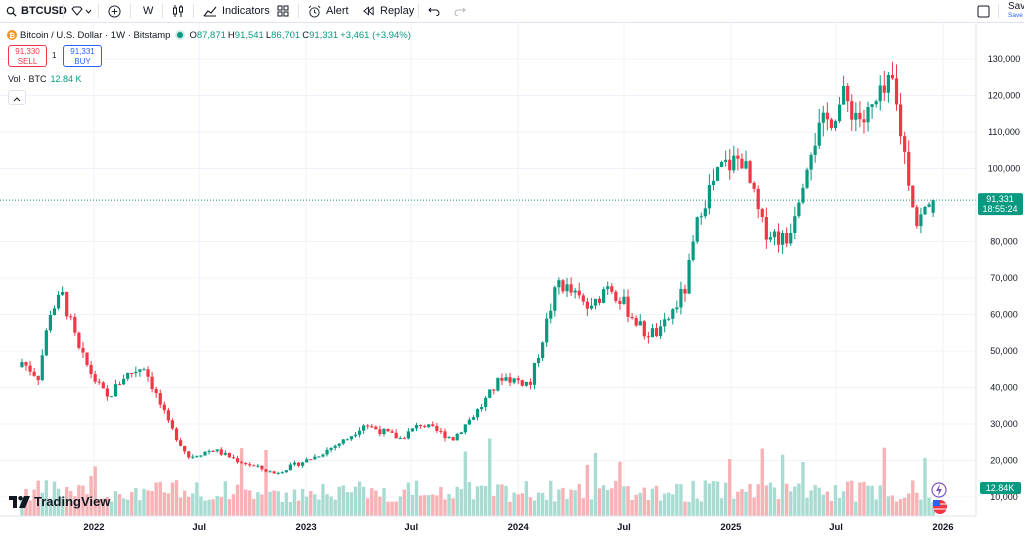 The height and width of the screenshot is (540, 1024). What do you see at coordinates (1016, 10) in the screenshot?
I see `save-button: Save Save` at bounding box center [1016, 10].